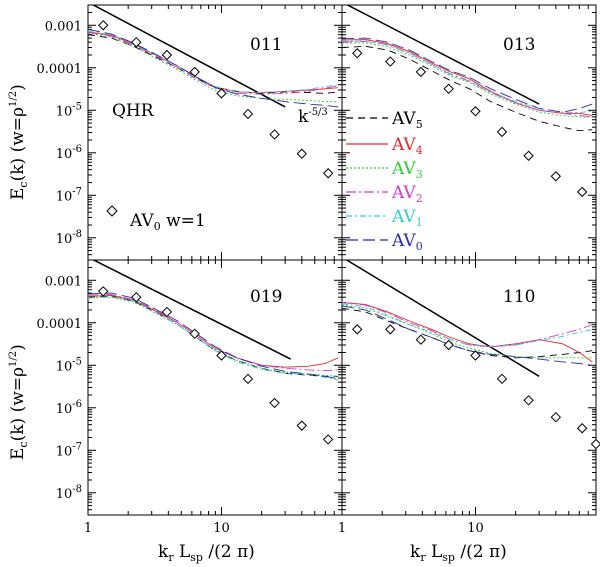 The image size is (600, 567). Describe the element at coordinates (221, 528) in the screenshot. I see `x-tick-label: 10` at that location.